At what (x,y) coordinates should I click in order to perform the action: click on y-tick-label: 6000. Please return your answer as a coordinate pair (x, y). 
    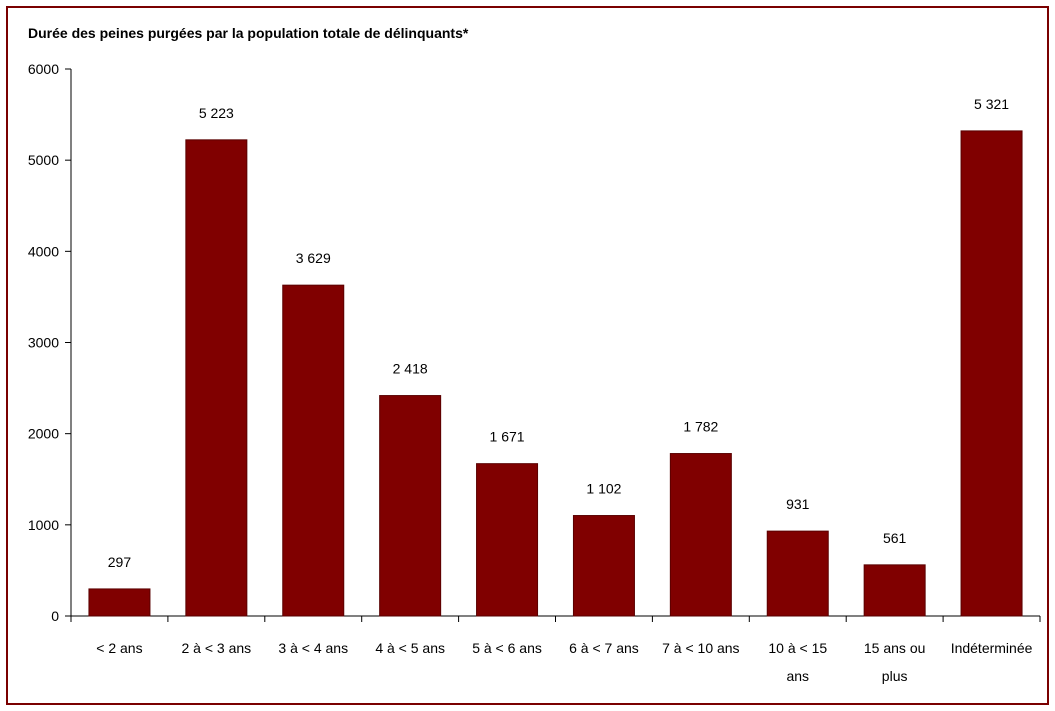
    Looking at the image, I should click on (43, 69).